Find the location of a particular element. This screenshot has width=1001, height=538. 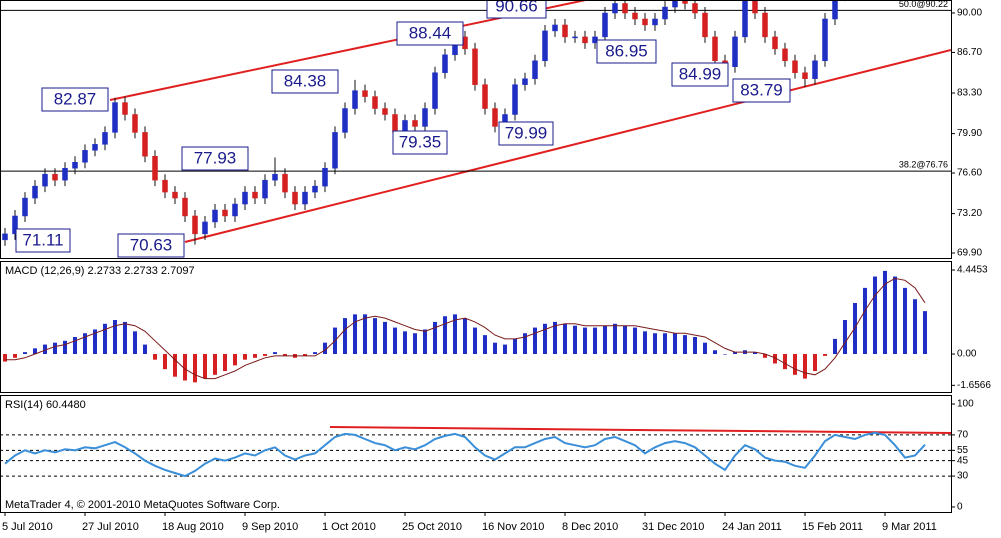

y-tick-label: 76.60 is located at coordinates (969, 173).